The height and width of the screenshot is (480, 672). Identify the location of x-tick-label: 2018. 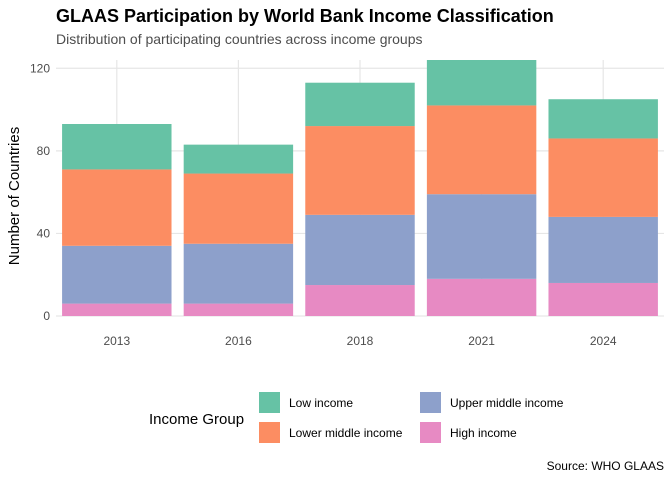
(360, 341).